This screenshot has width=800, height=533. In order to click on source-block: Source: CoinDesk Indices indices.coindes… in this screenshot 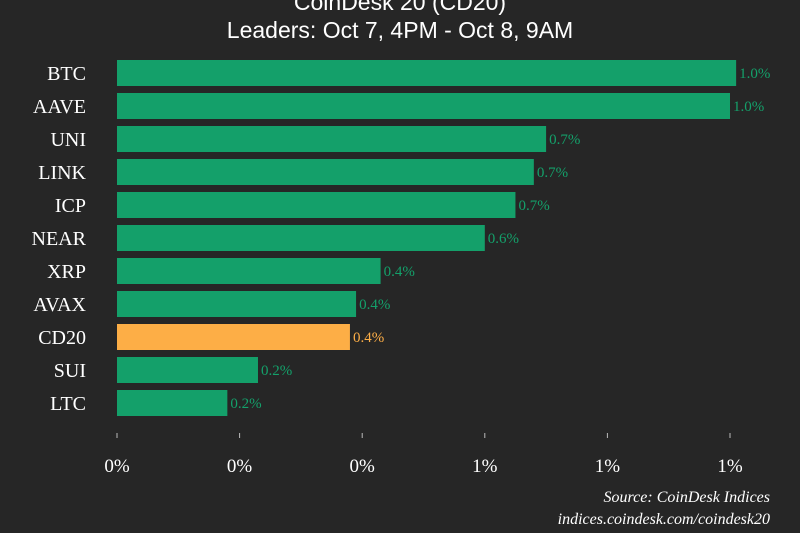, I will do `click(664, 509)`.